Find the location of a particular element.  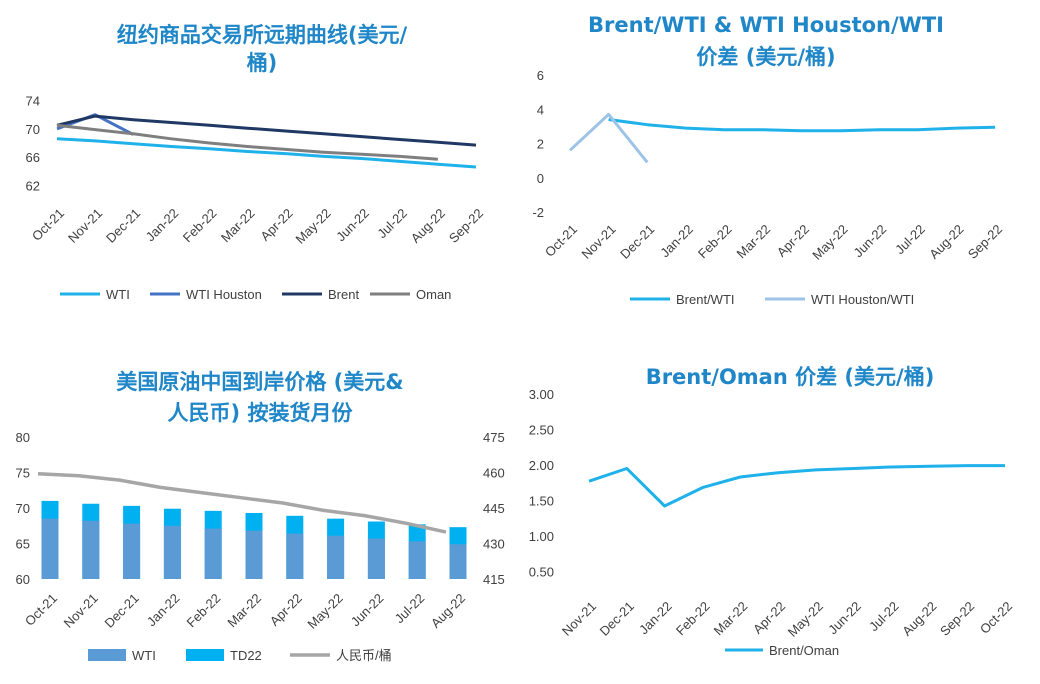

chart-title-line-2: 人民币) 按装货月份 is located at coordinates (261, 413).